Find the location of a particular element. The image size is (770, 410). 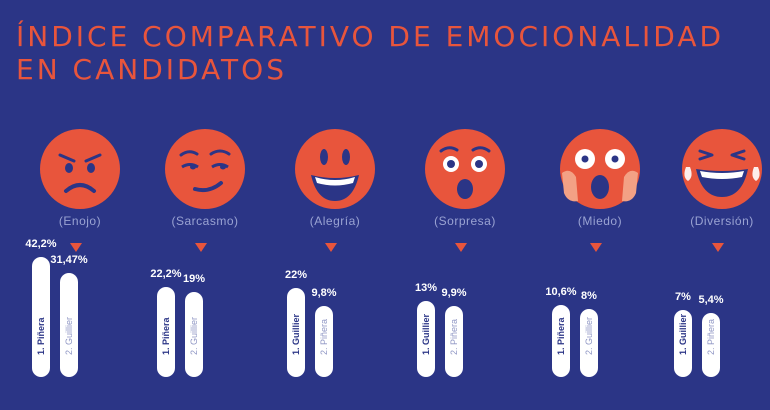

emotion-label: (Alegría) is located at coordinates (335, 221).